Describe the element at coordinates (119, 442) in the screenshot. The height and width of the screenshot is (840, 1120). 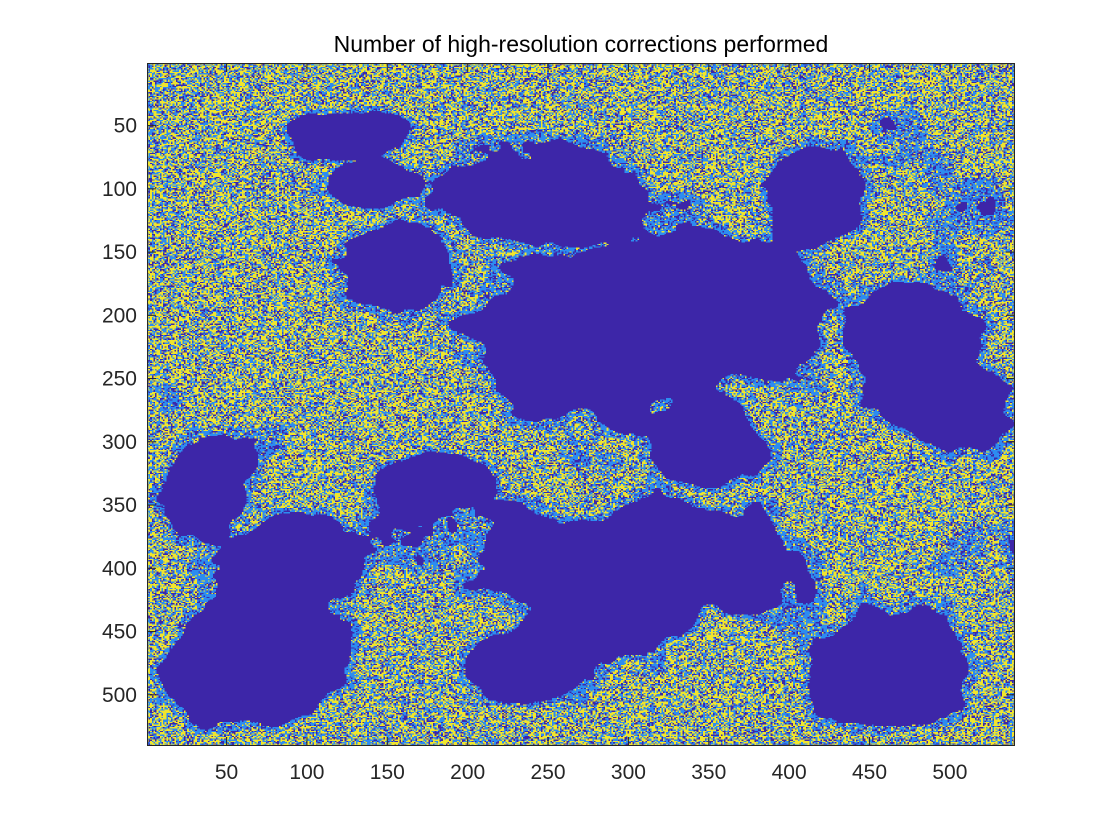
I see `y-tick-label: 300` at that location.